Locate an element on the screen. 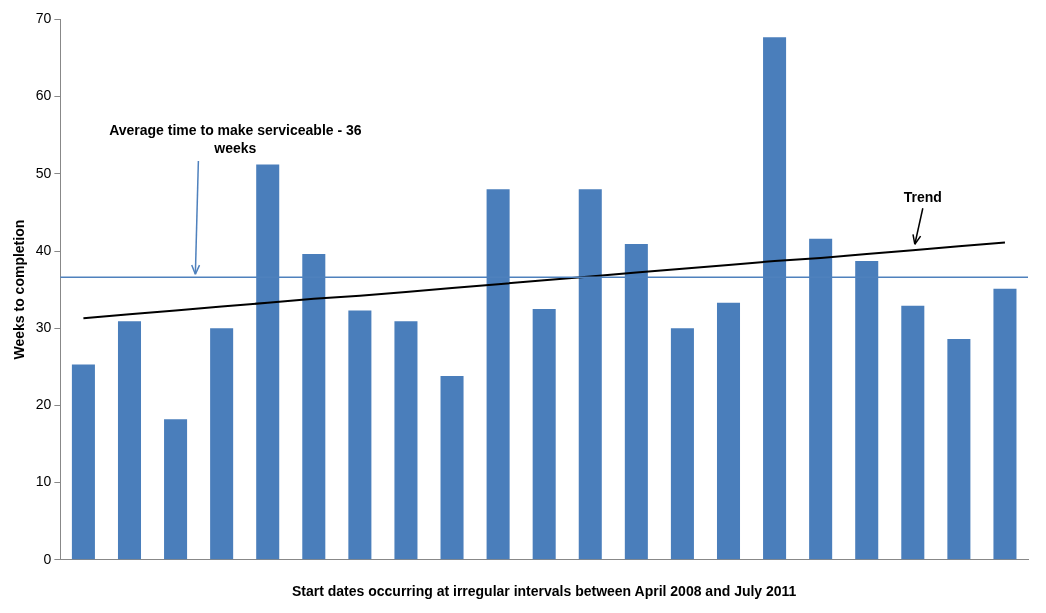 The height and width of the screenshot is (613, 1046). y-tick-label: 70 is located at coordinates (43, 18).